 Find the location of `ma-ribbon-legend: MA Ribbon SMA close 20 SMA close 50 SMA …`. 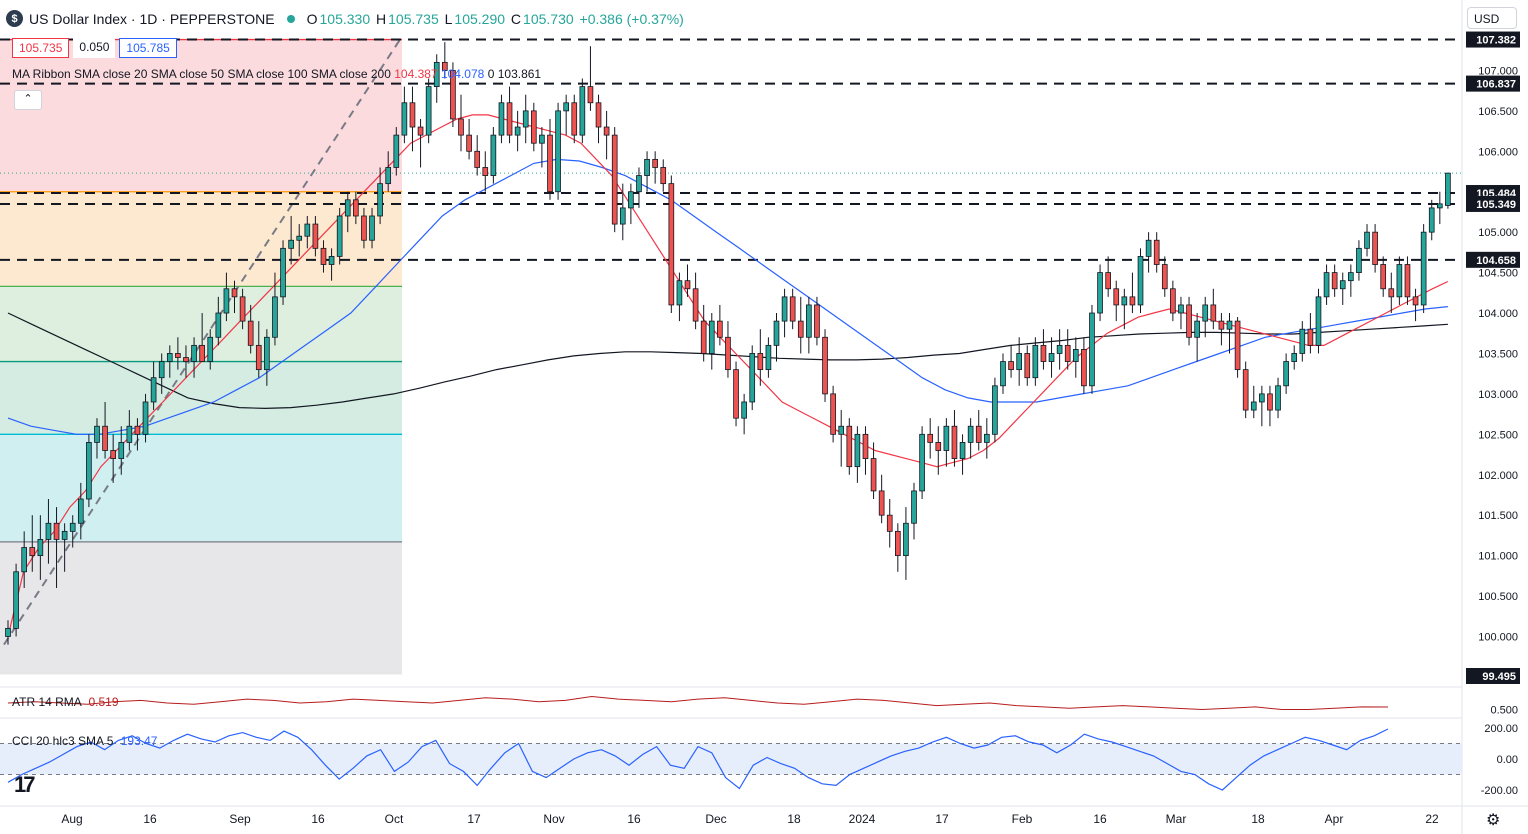

ma-ribbon-legend: MA Ribbon SMA close 20 SMA close 50 SMA … is located at coordinates (276, 74).